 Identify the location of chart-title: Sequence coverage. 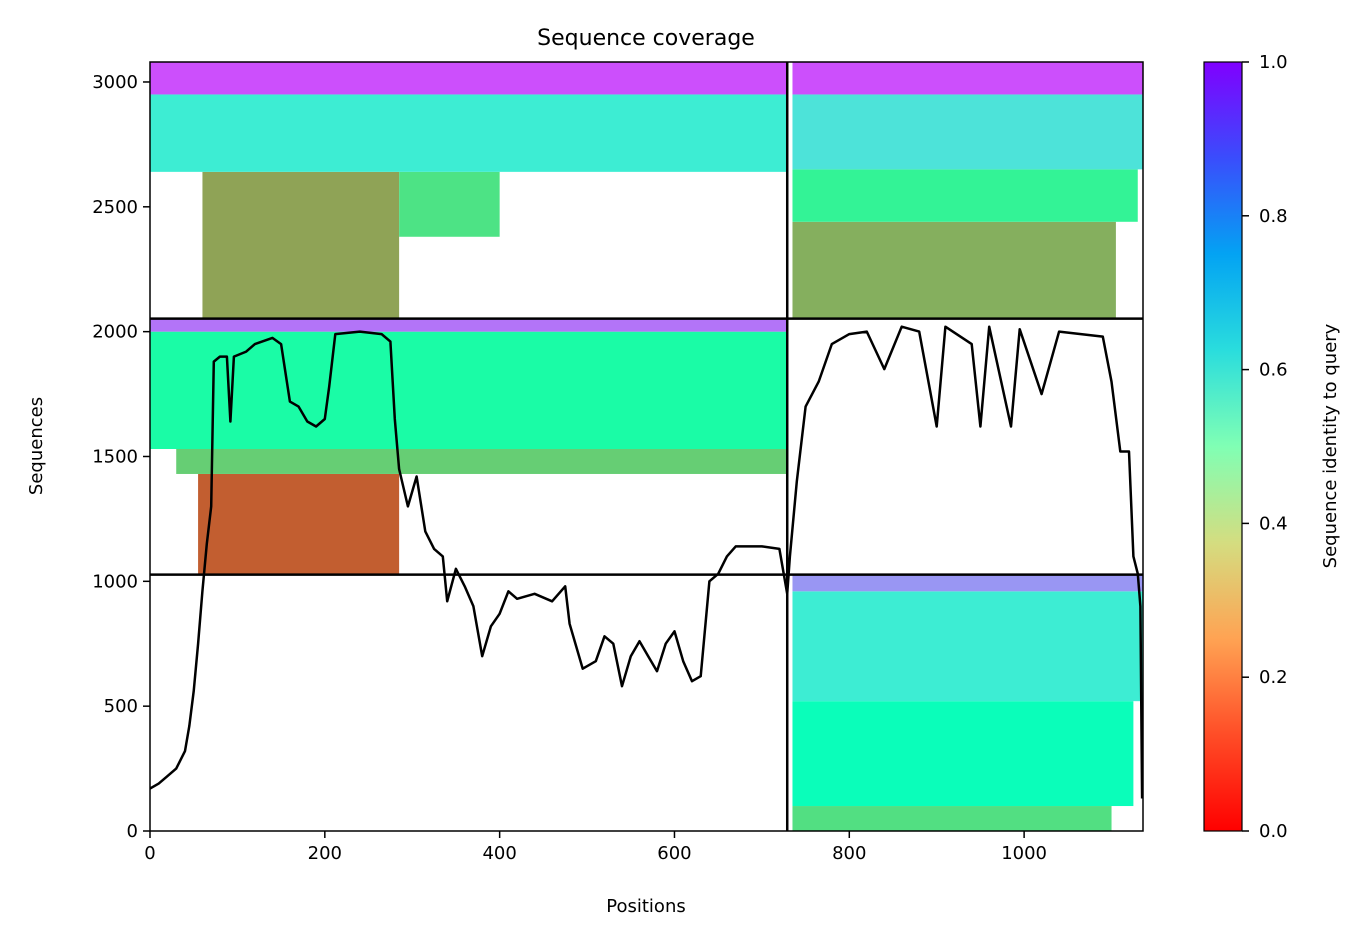
(646, 38).